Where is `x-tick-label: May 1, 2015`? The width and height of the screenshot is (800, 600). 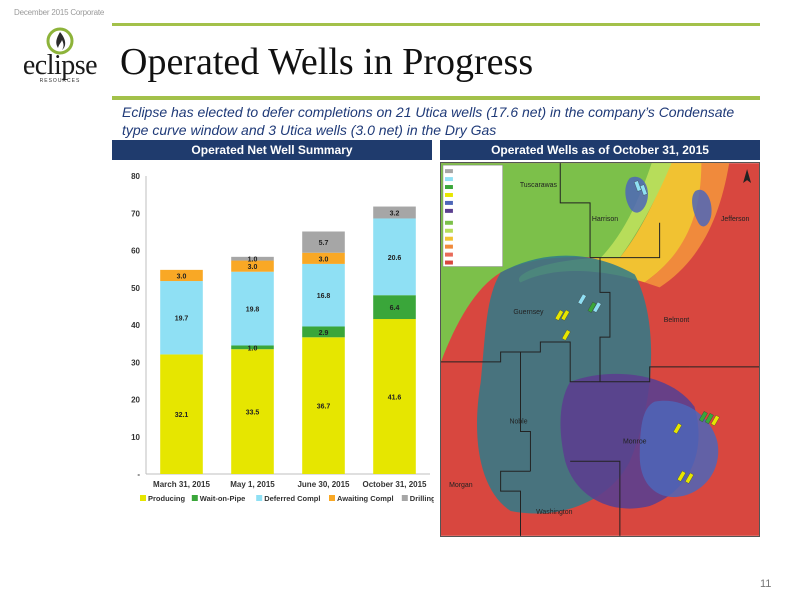
x-tick-label: May 1, 2015 is located at coordinates (252, 484).